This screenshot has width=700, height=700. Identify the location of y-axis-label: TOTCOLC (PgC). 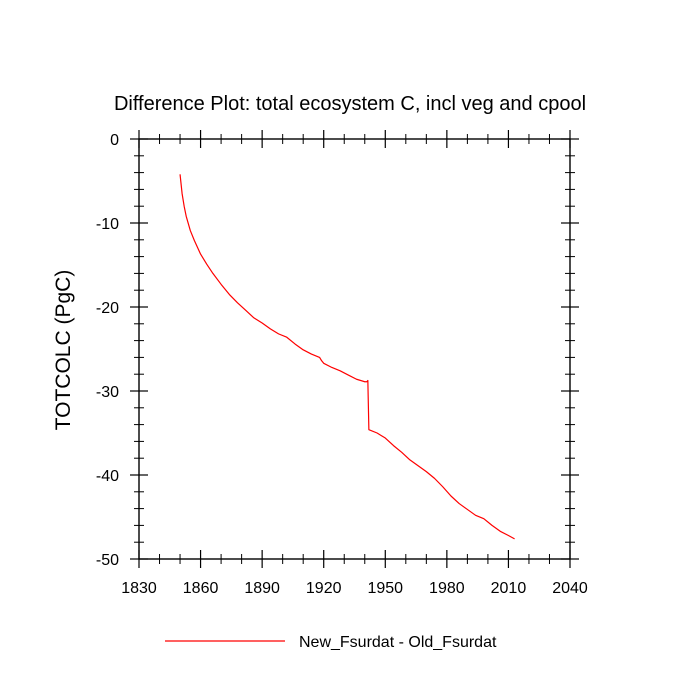
(63, 350).